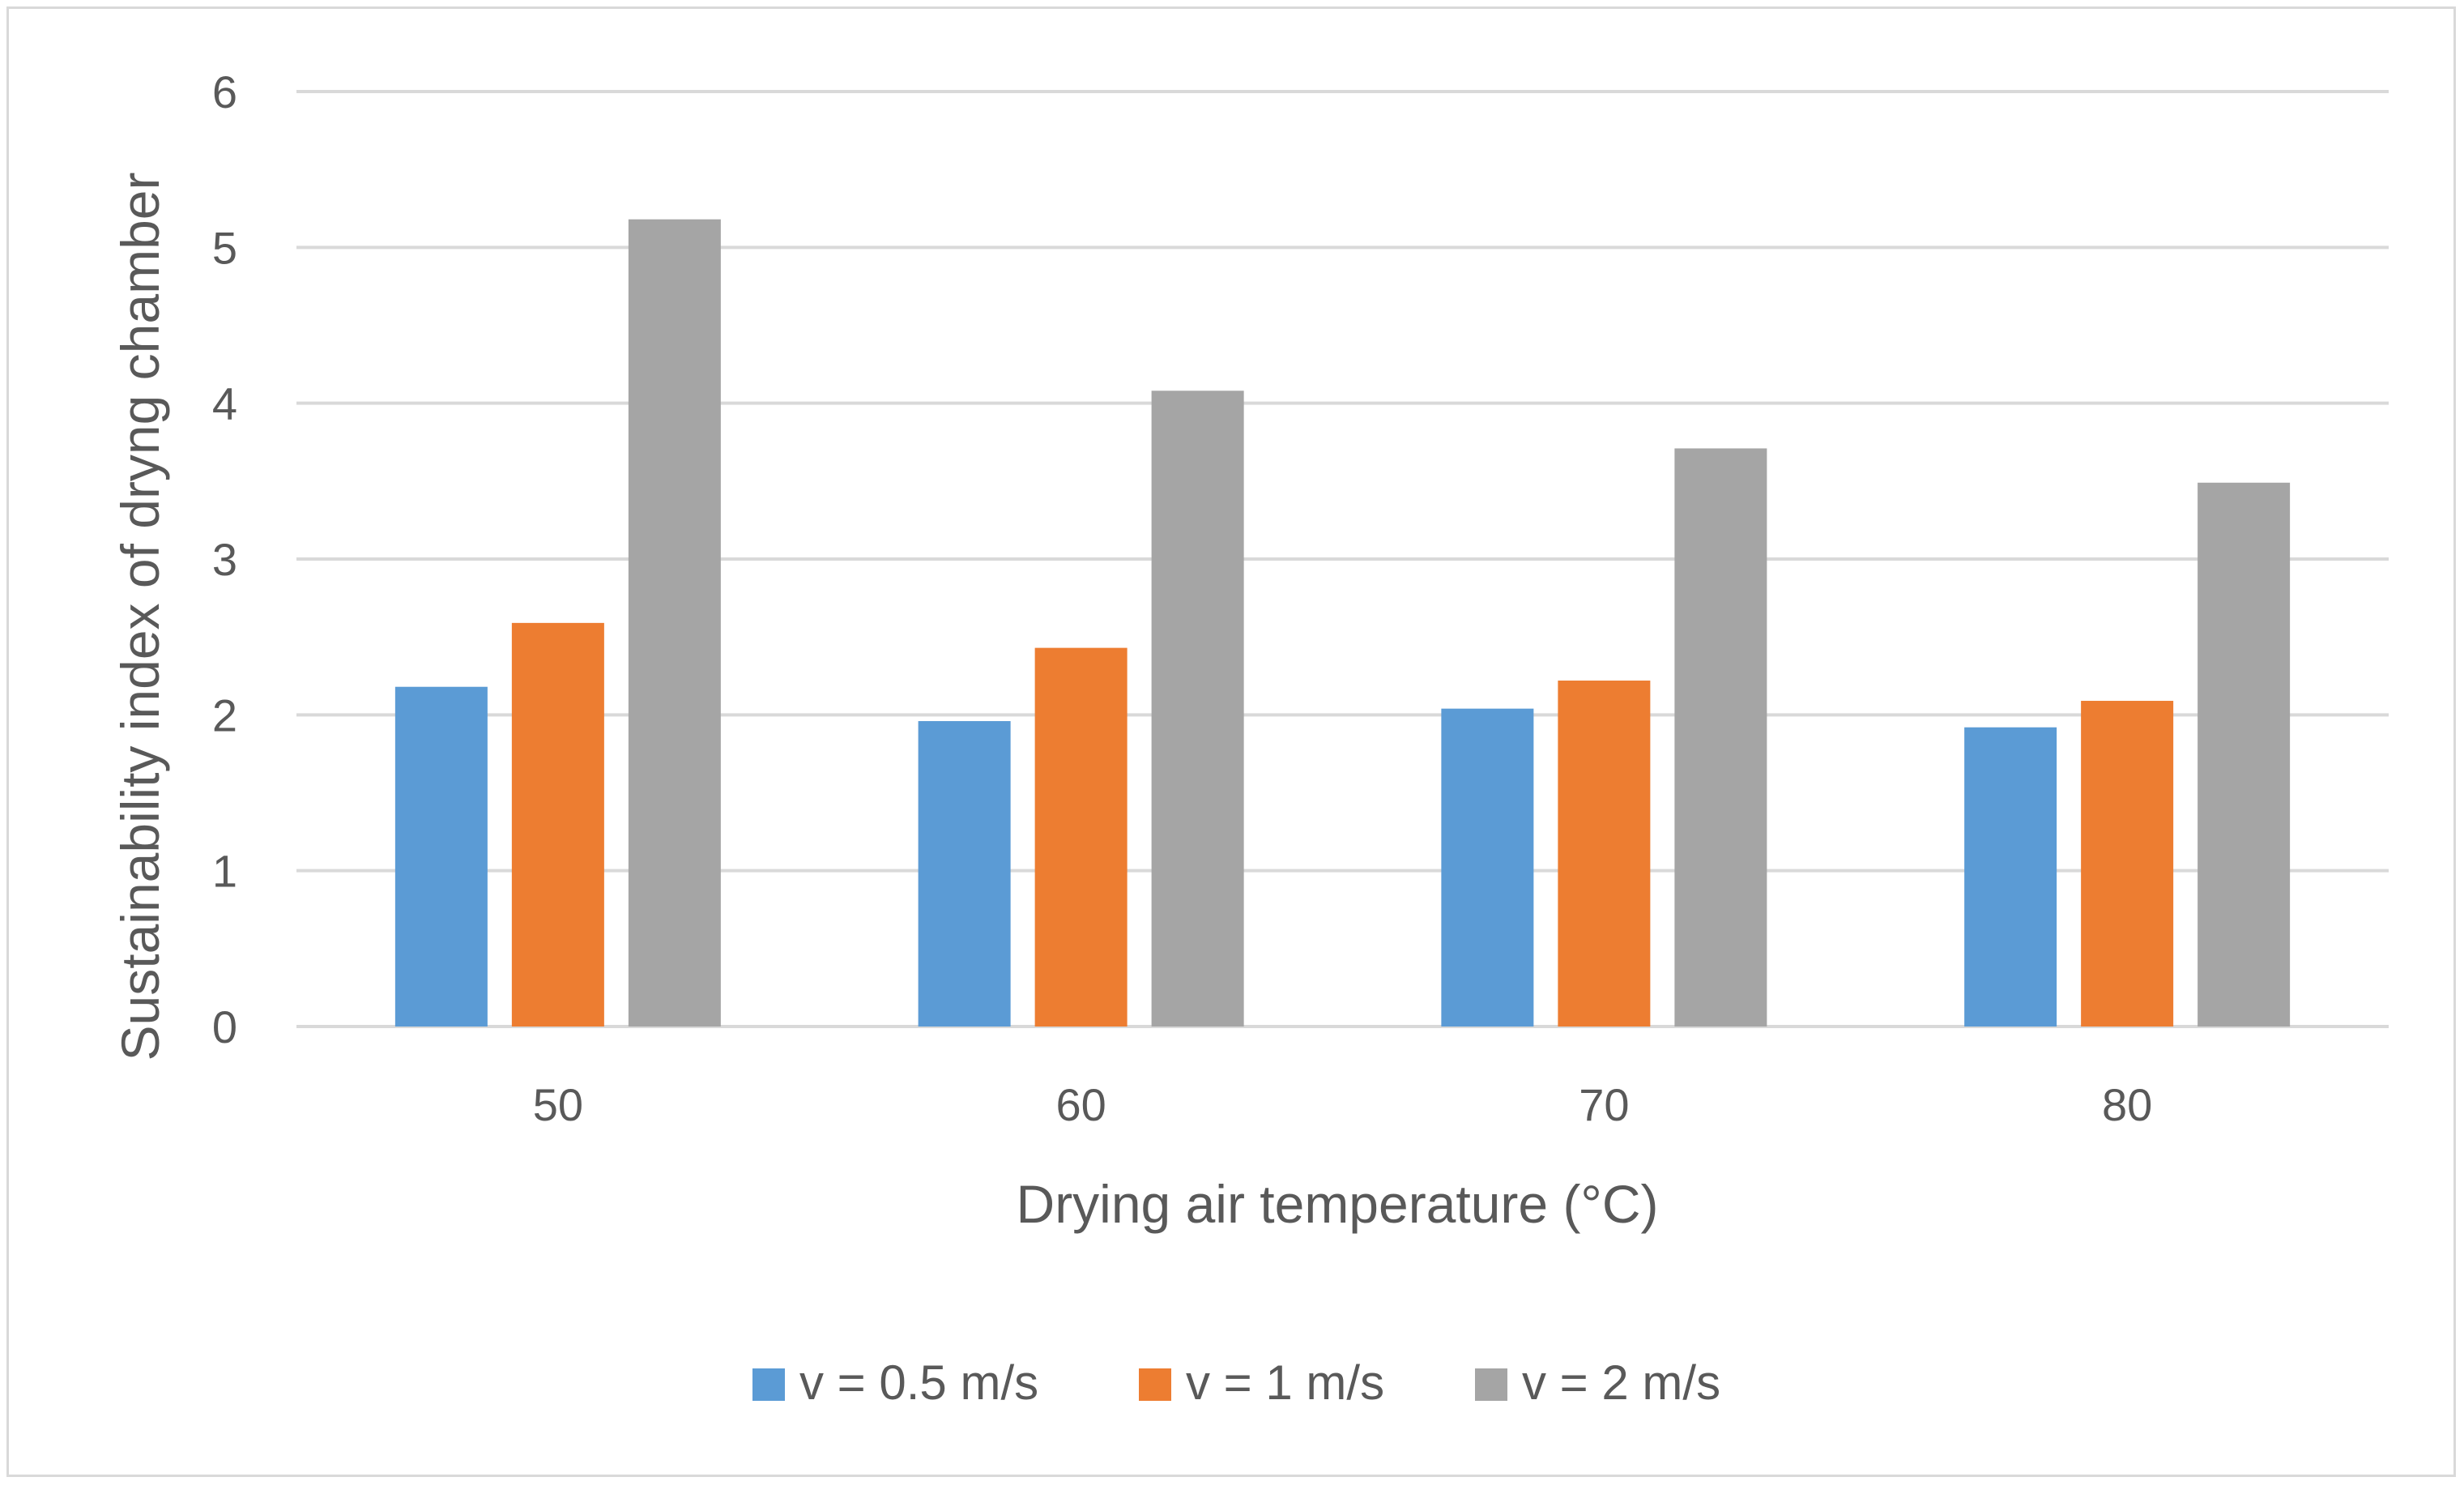 Image resolution: width=2464 pixels, height=1494 pixels. What do you see at coordinates (1338, 1204) in the screenshot?
I see `x-axis-title: Drying air temperature (°C)` at bounding box center [1338, 1204].